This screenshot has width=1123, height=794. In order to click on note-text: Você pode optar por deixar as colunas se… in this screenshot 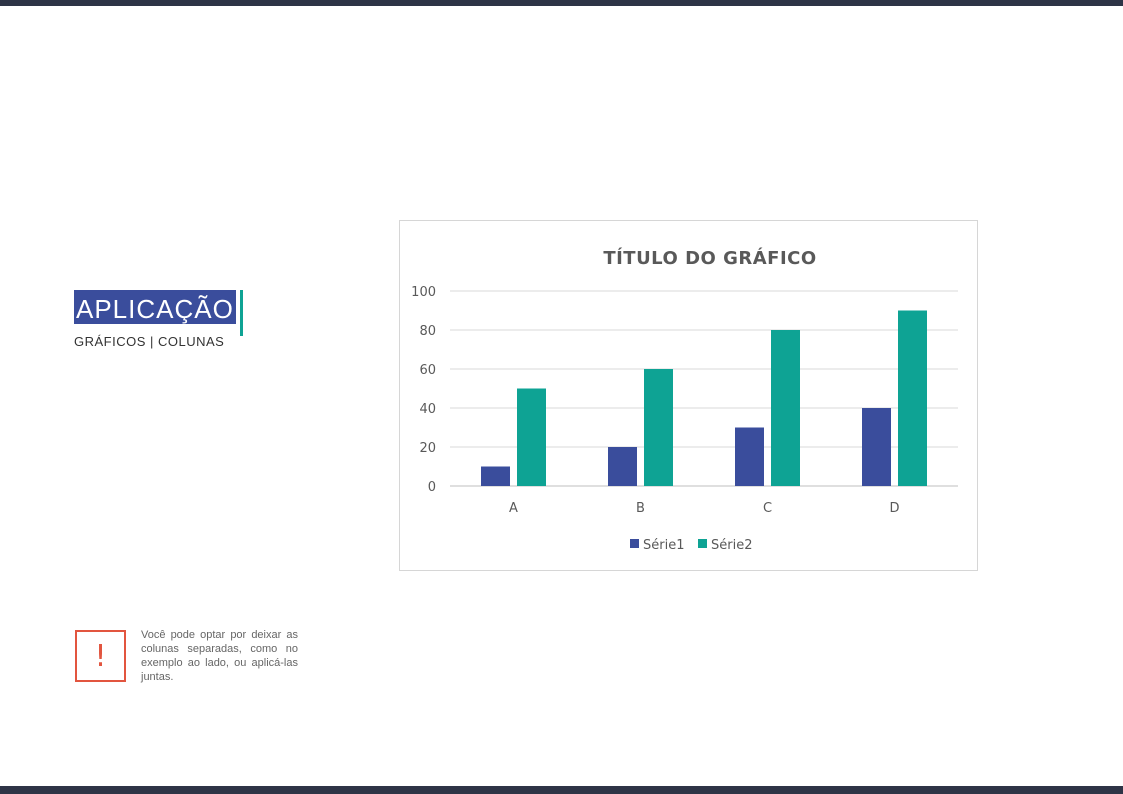, I will do `click(219, 656)`.